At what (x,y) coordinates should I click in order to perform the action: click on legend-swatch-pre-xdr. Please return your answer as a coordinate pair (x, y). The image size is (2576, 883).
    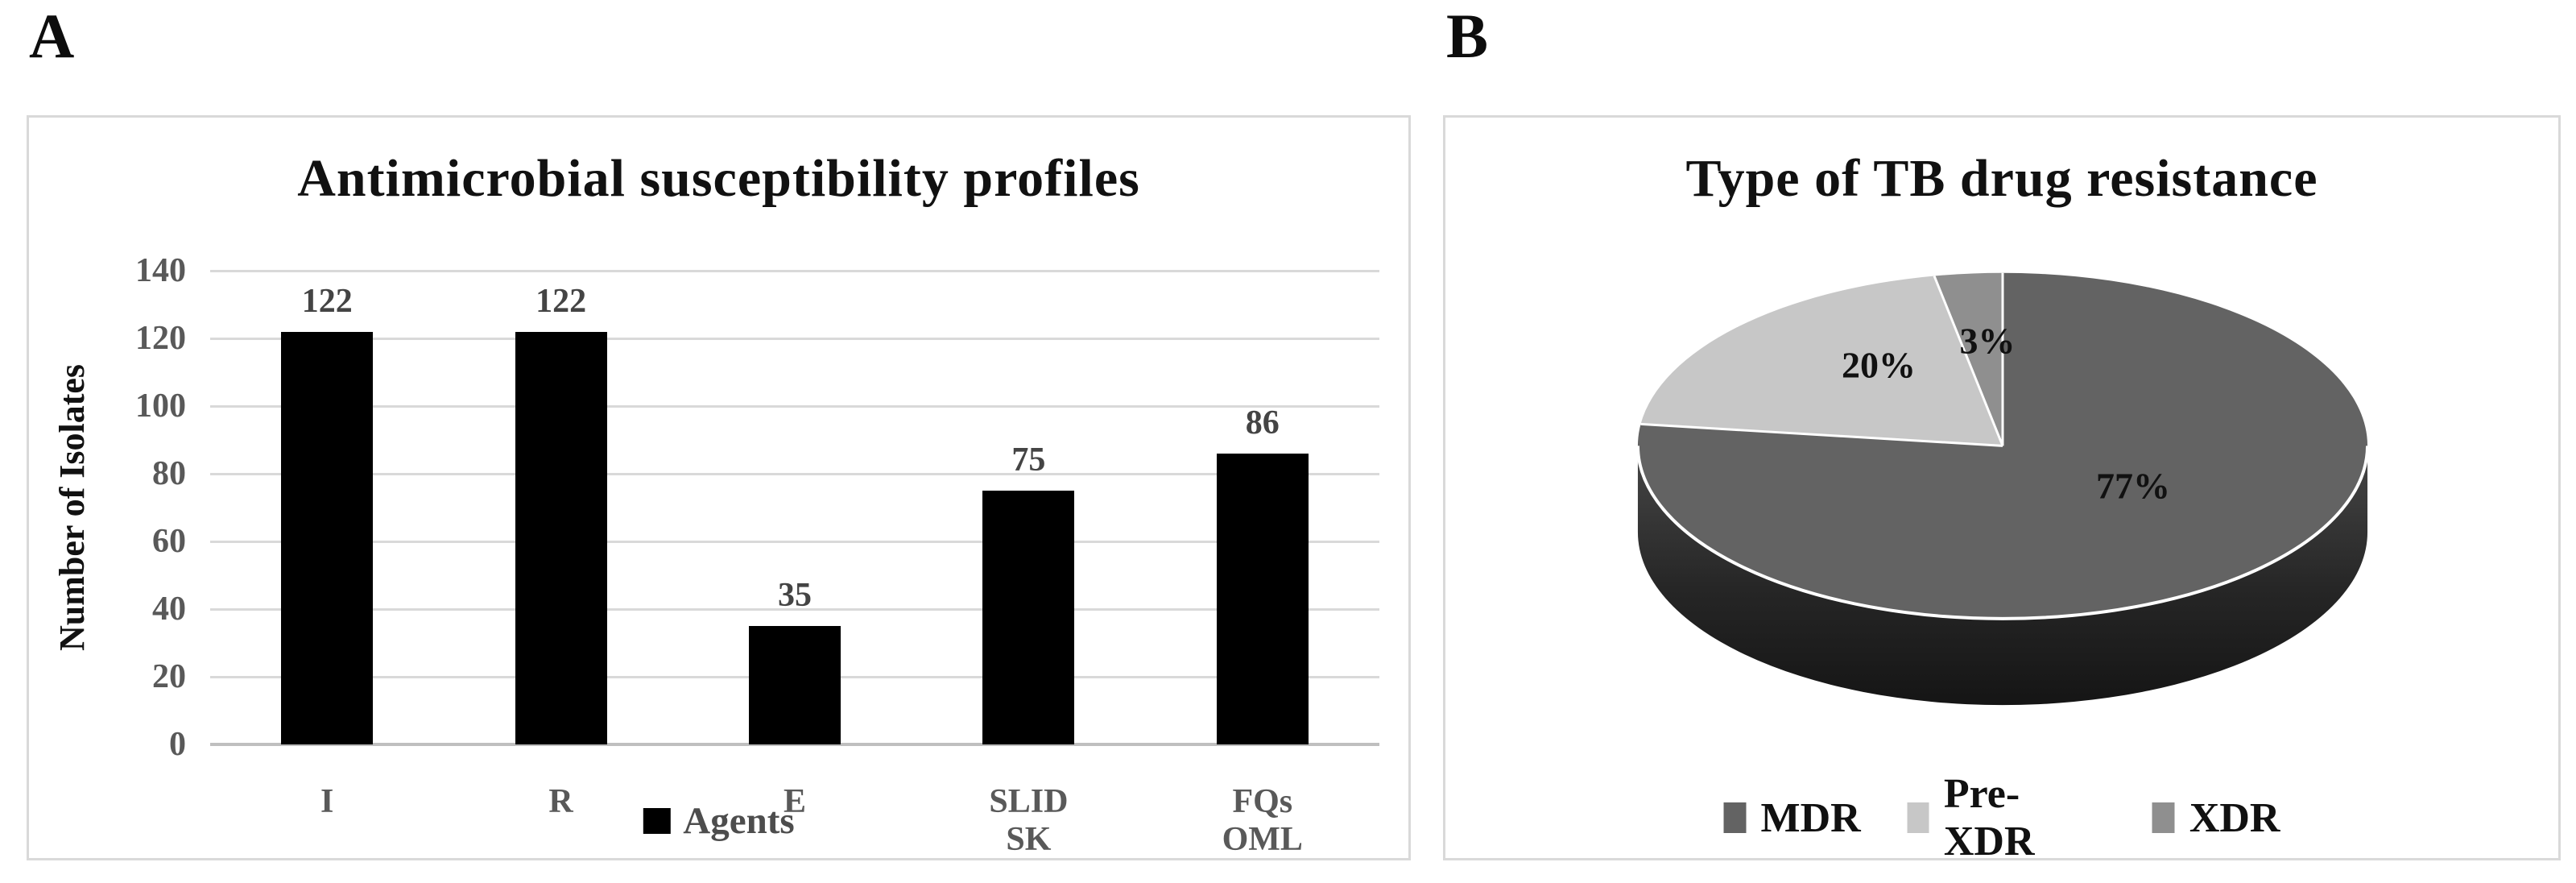
    Looking at the image, I should click on (1918, 817).